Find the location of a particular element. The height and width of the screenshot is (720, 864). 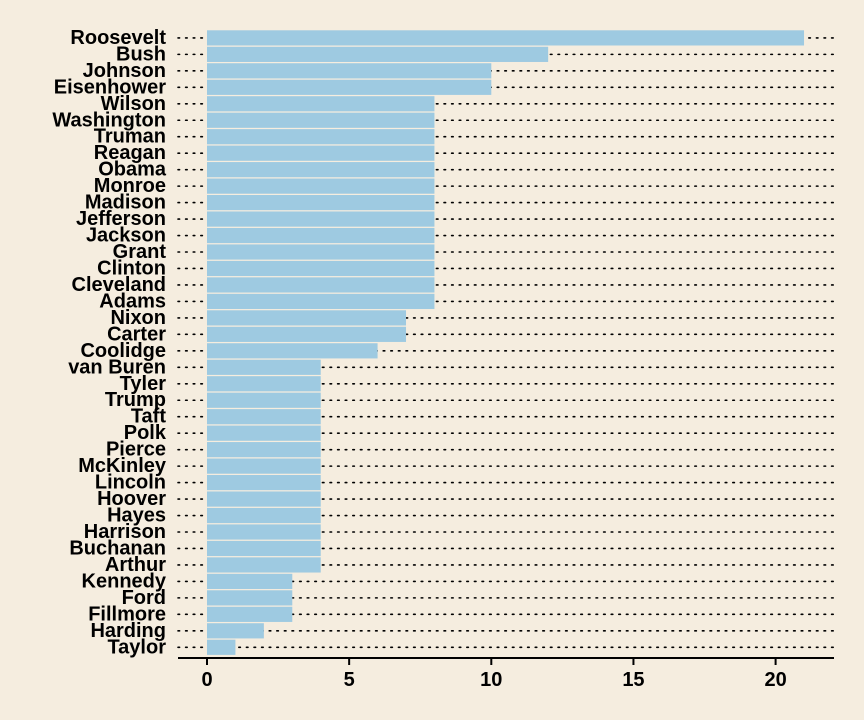

category-label: Jefferson is located at coordinates (121, 219).